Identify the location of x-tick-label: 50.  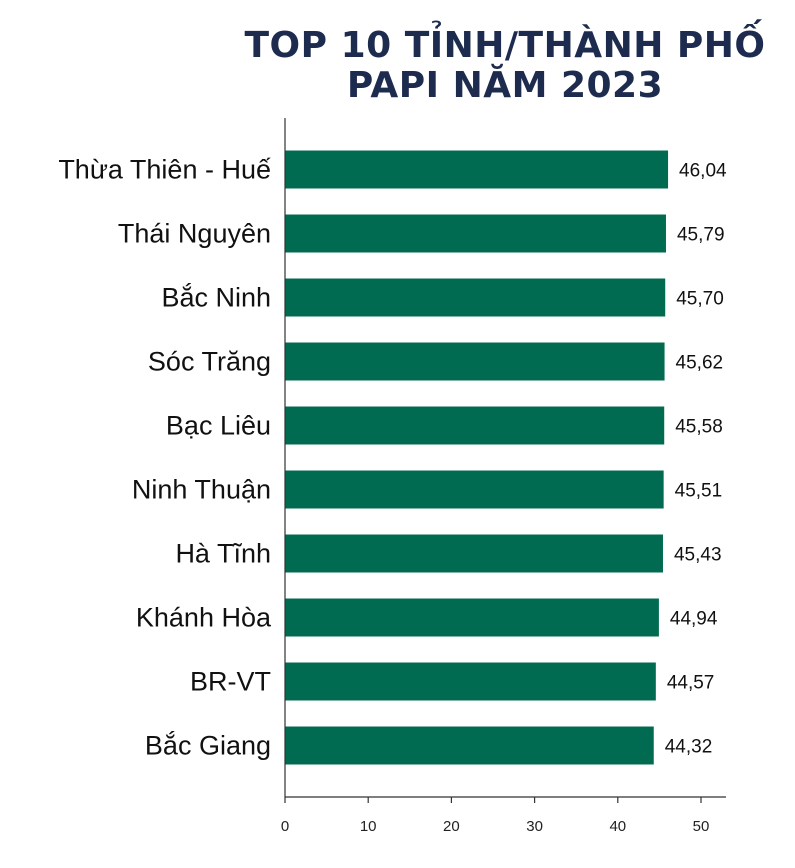
(701, 826).